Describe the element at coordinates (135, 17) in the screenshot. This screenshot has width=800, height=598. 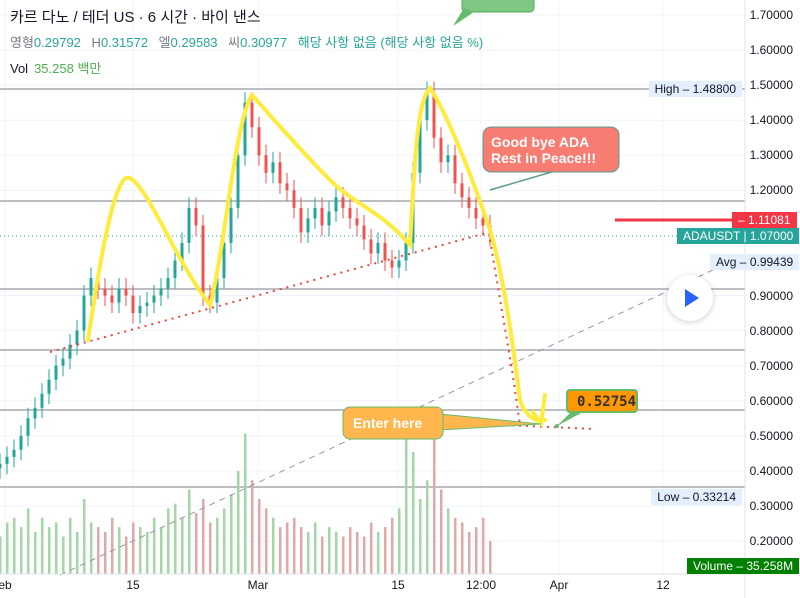
I see `symbol-title: 카르 다노 / 테더 US · 6 시간 · 바이 낸스` at that location.